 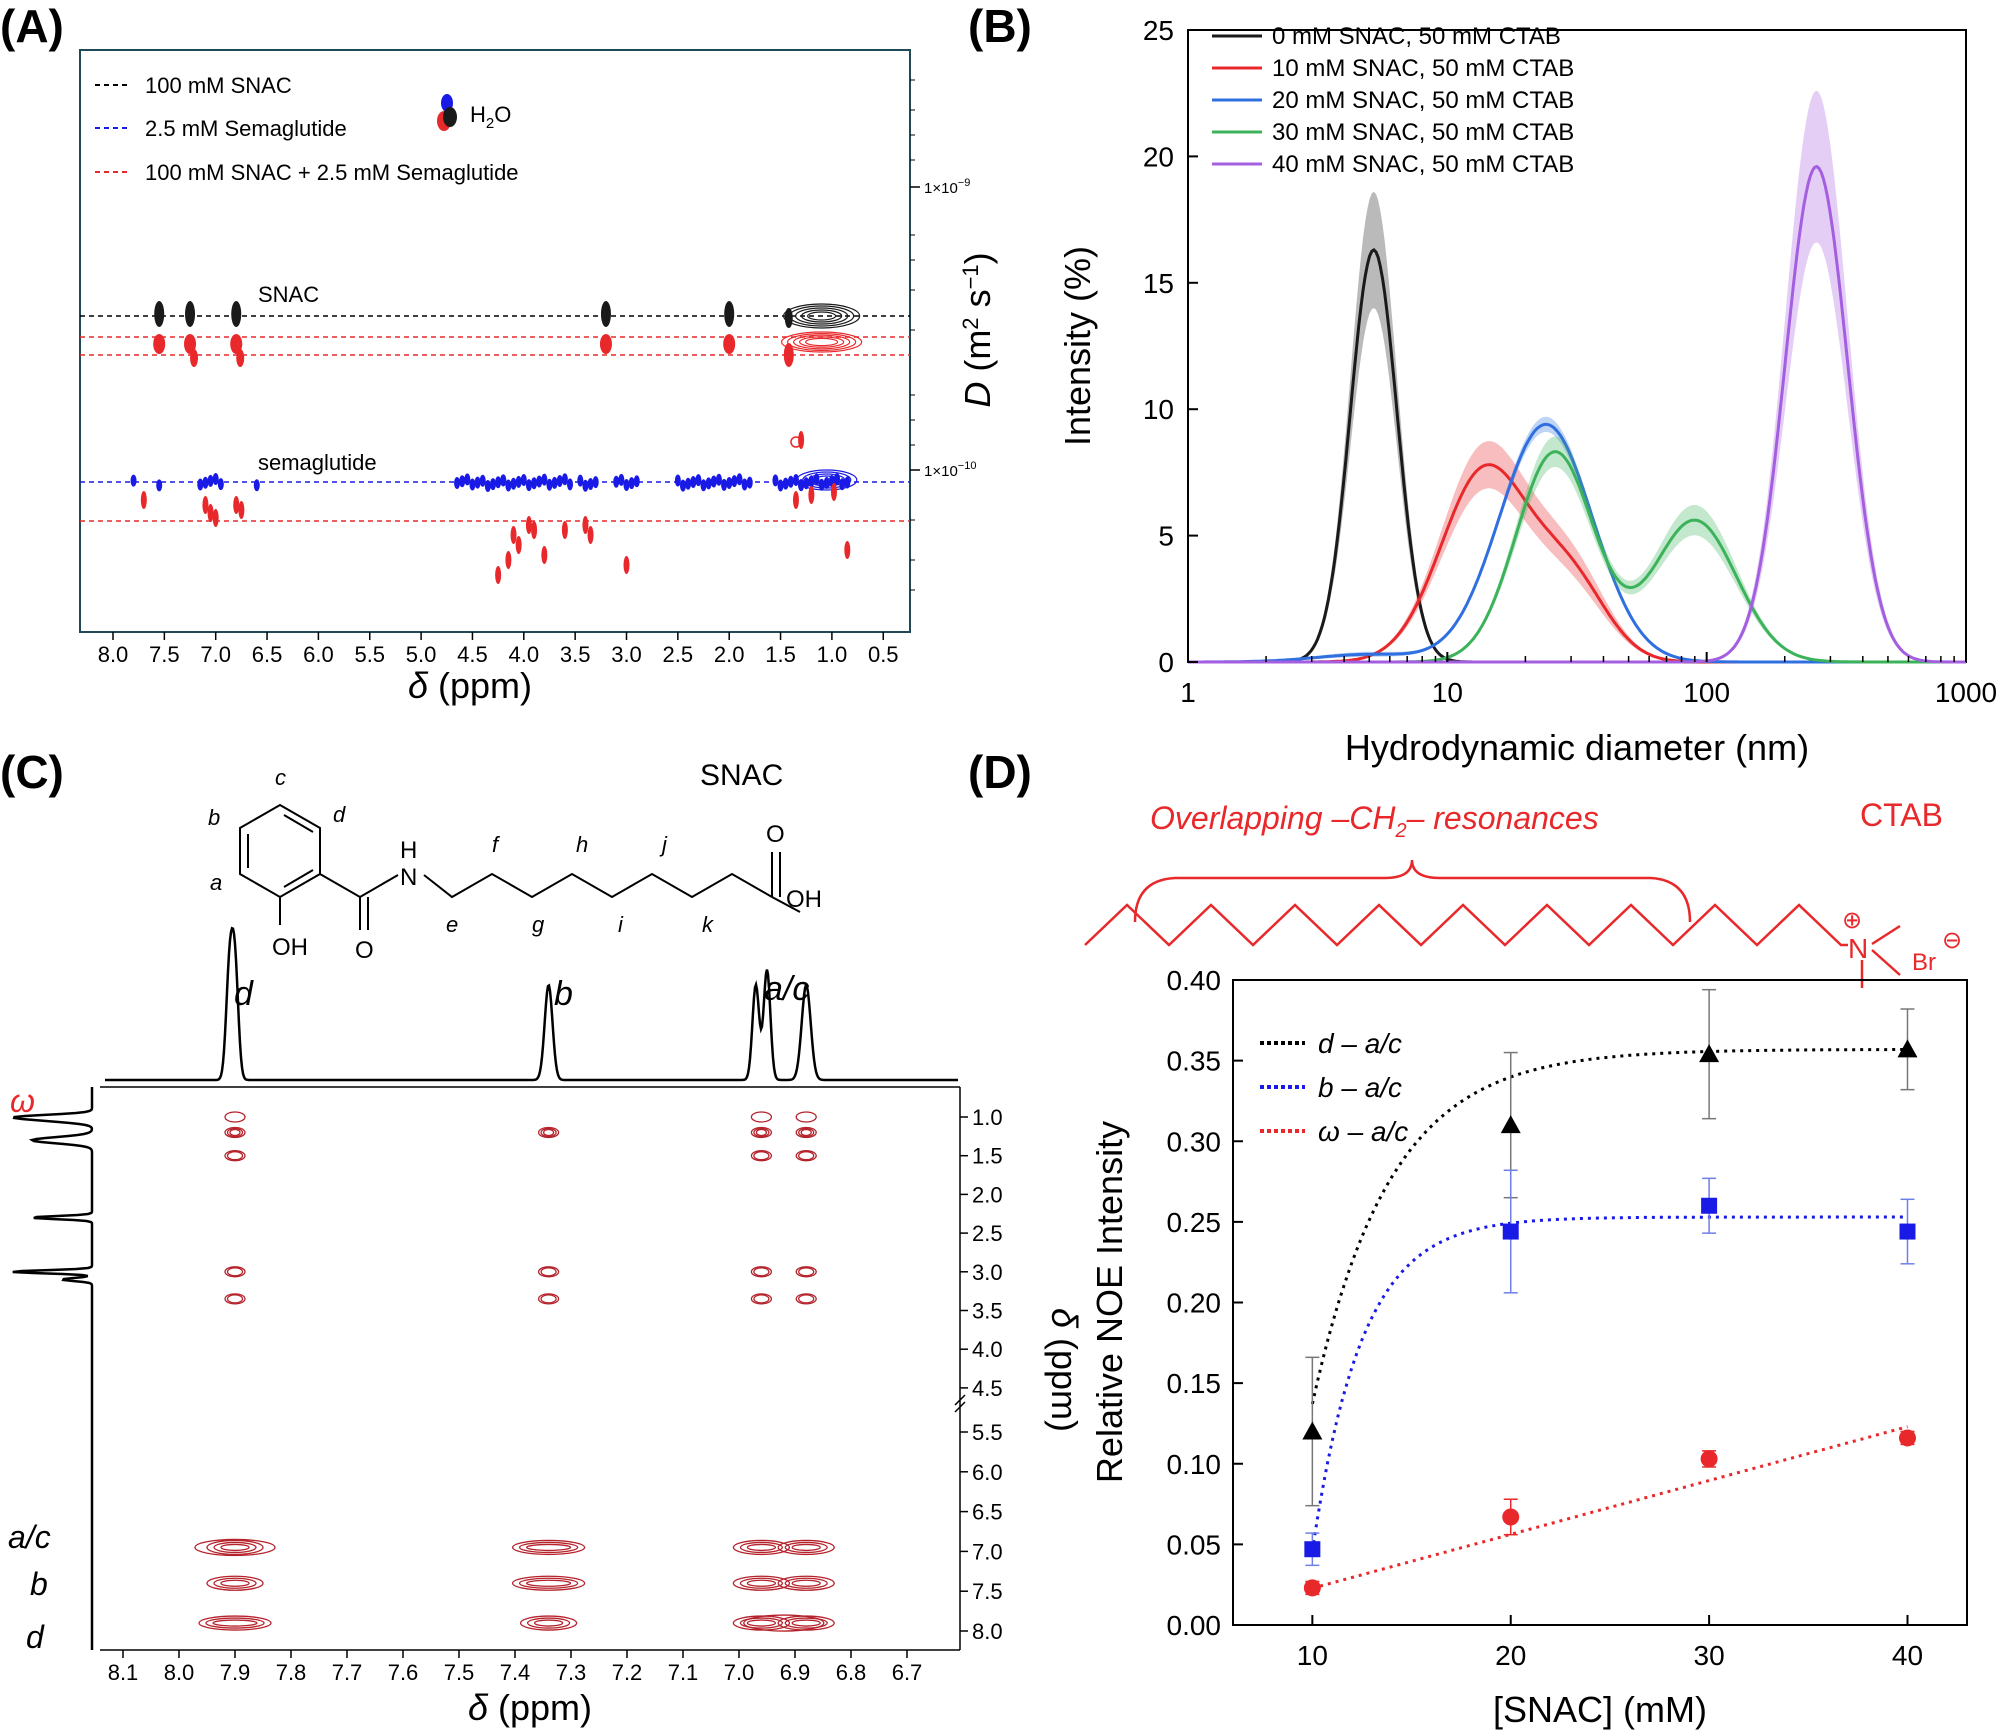 I want to click on c-xtick-label: 7.0, so click(x=739, y=1672).